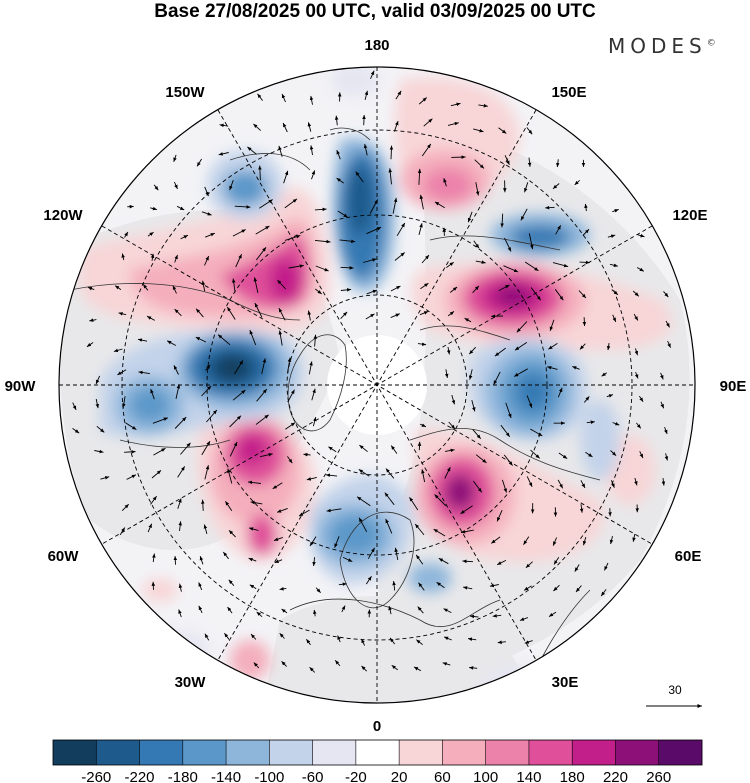 Image resolution: width=750 pixels, height=783 pixels. I want to click on modes-logo: MODES©, so click(662, 46).